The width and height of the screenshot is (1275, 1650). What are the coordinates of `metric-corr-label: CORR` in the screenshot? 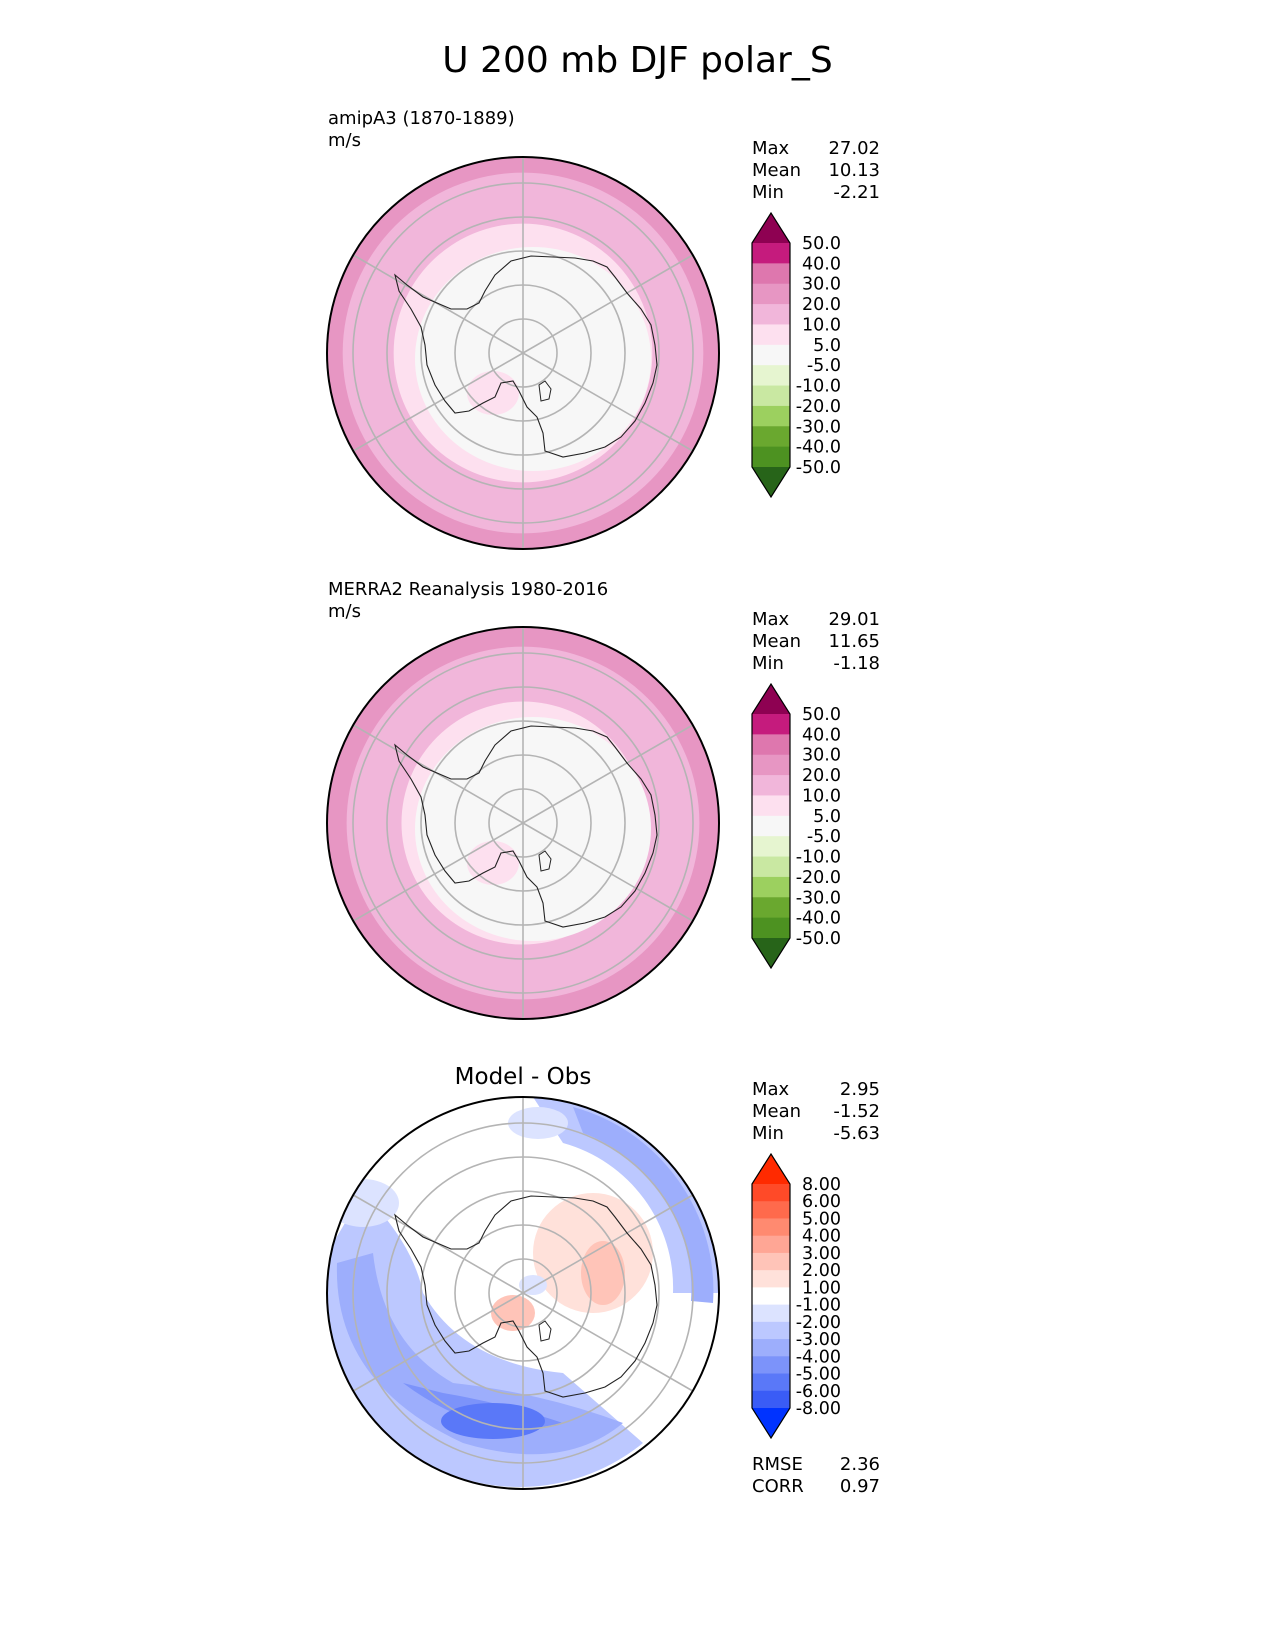 It's located at (778, 1486).